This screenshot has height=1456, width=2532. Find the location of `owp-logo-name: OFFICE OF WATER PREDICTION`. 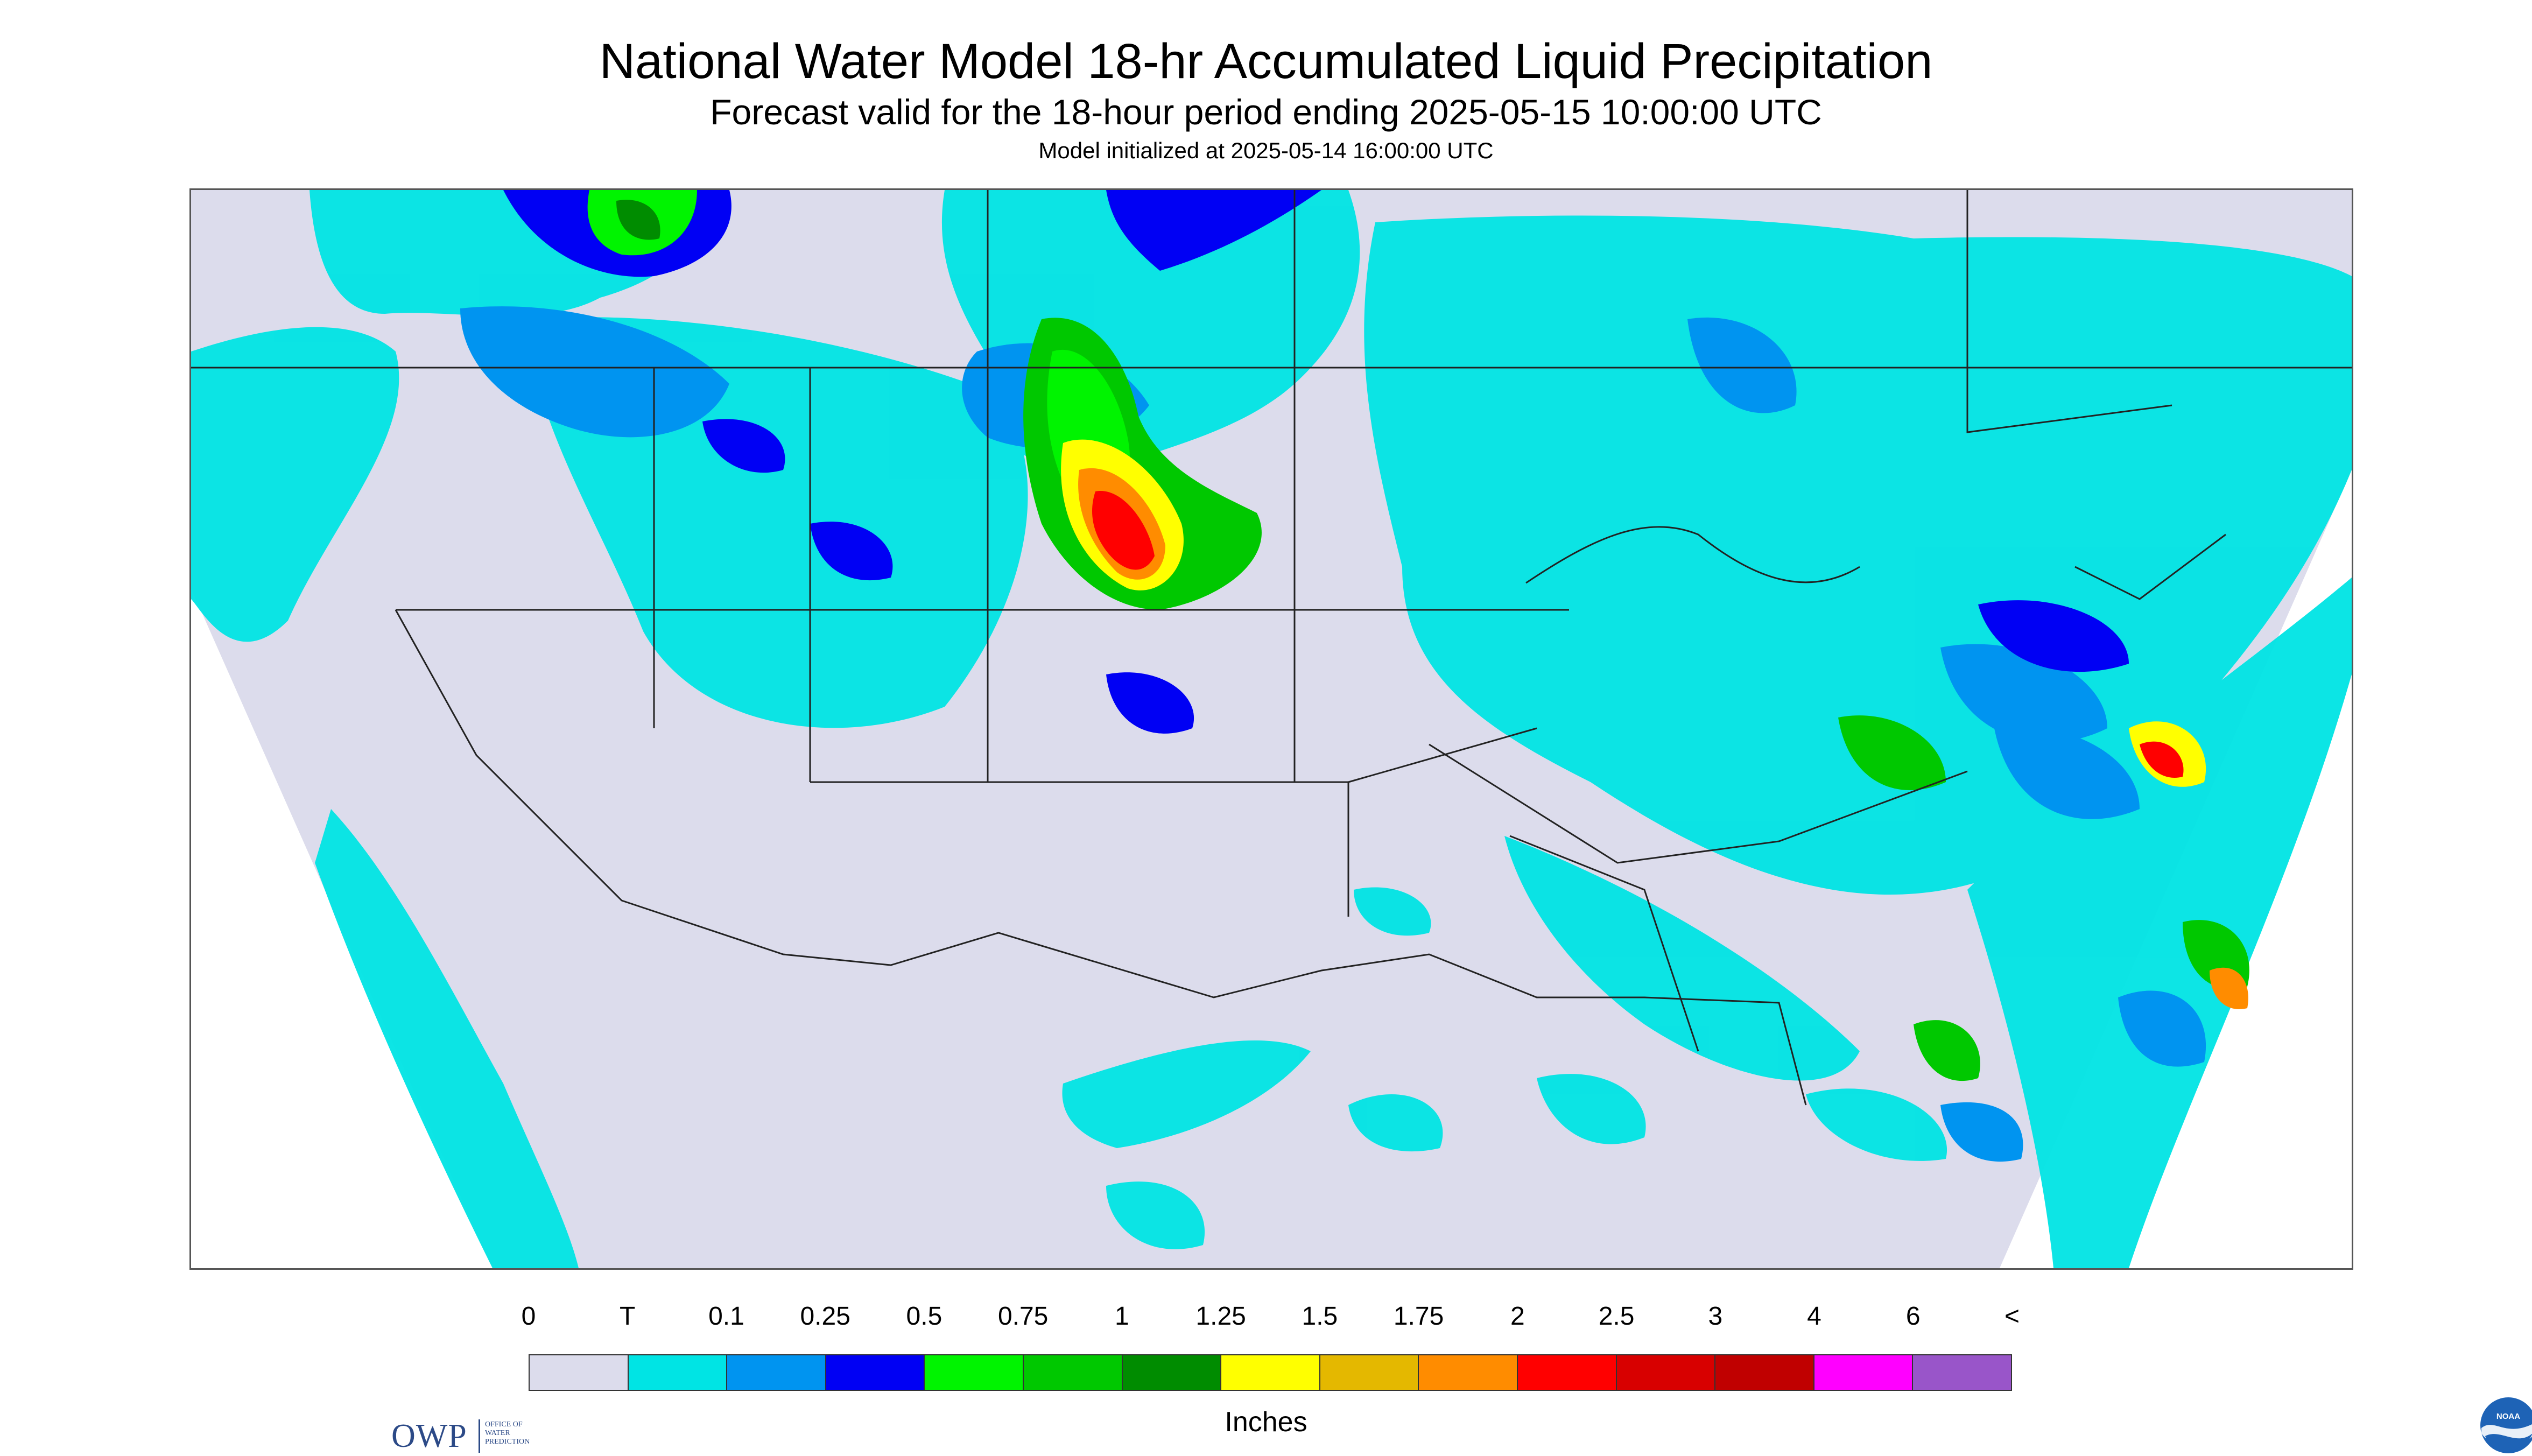

owp-logo-name: OFFICE OF WATER PREDICTION is located at coordinates (507, 1433).